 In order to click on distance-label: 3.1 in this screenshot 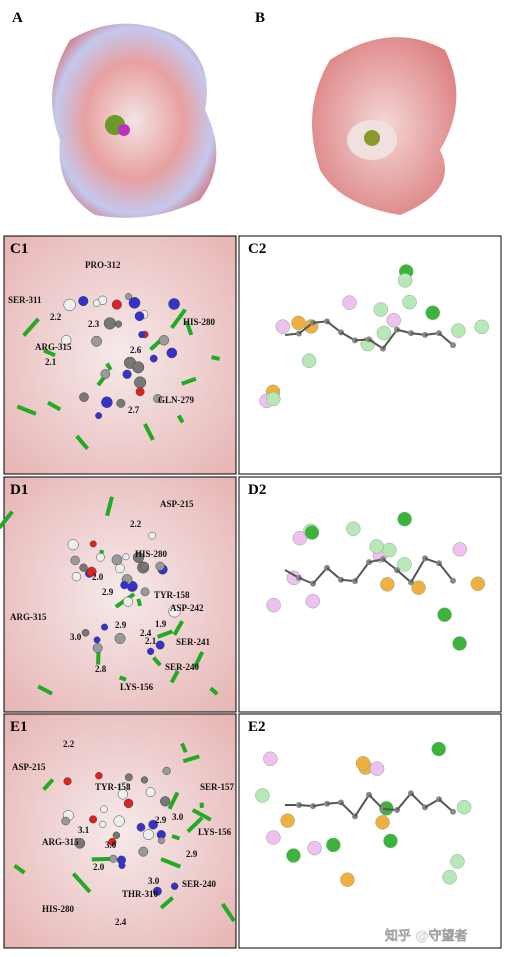, I will do `click(84, 830)`.